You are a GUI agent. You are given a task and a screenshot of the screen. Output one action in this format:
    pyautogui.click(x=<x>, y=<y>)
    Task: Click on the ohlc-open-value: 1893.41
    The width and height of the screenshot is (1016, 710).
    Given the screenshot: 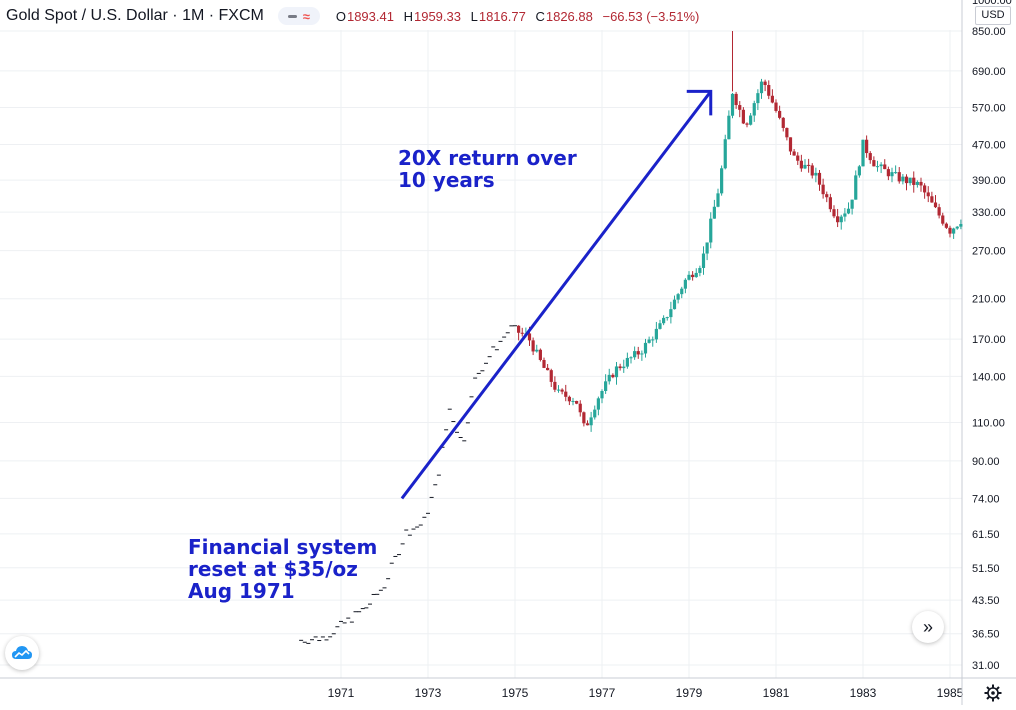 What is the action you would take?
    pyautogui.click(x=370, y=16)
    